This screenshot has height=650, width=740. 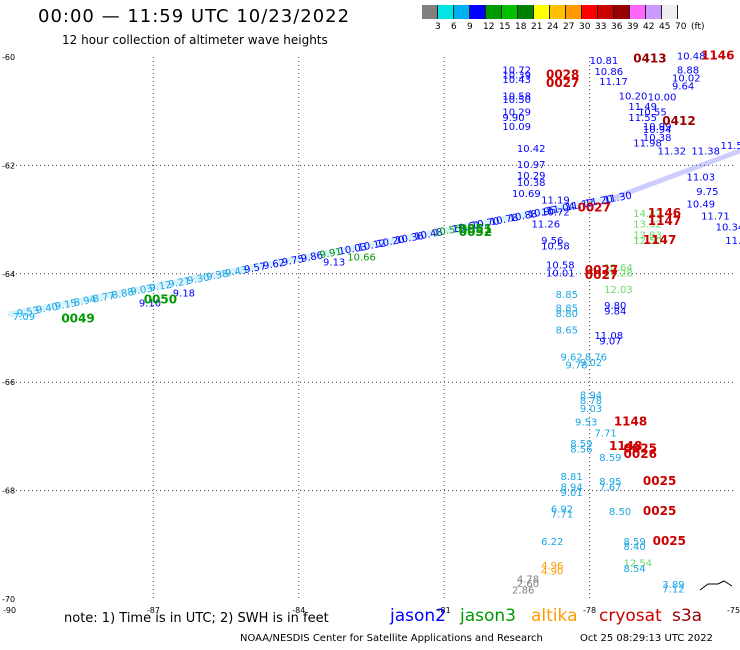 What do you see at coordinates (274, 265) in the screenshot?
I see `track-value-label: 9.62` at bounding box center [274, 265].